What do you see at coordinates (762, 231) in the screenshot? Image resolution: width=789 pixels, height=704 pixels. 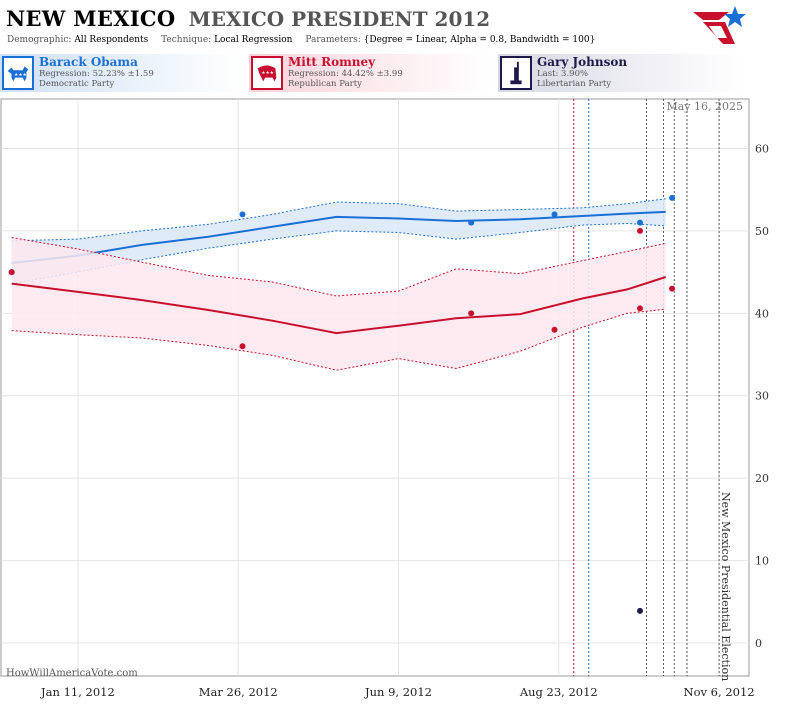 I see `y-tick-label: 50` at bounding box center [762, 231].